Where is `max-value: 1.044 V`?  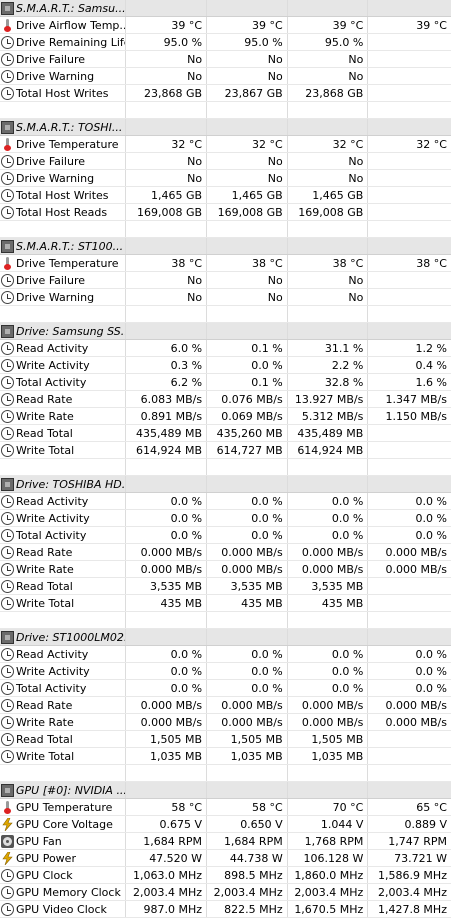
max-value: 1.044 V is located at coordinates (328, 824).